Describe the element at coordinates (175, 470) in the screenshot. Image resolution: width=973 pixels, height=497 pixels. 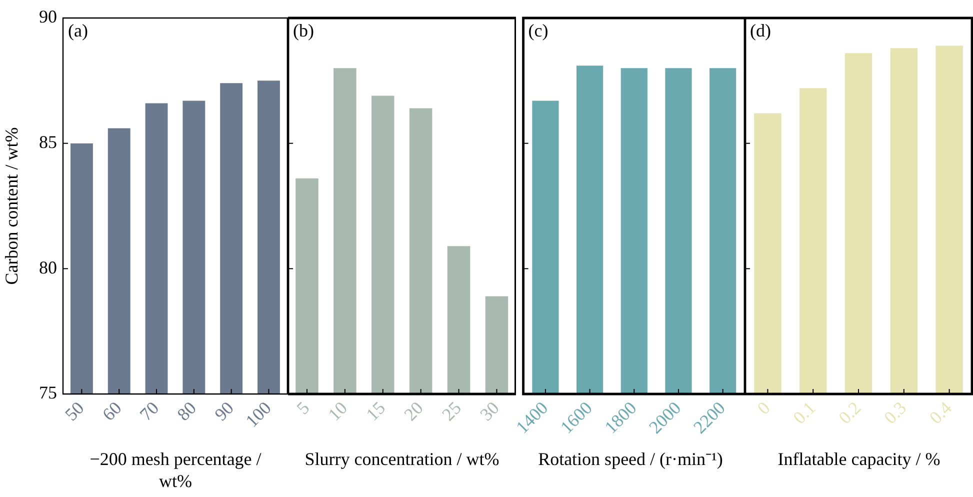
I see `x-axis-title: −200 mesh percentage / wt%` at that location.